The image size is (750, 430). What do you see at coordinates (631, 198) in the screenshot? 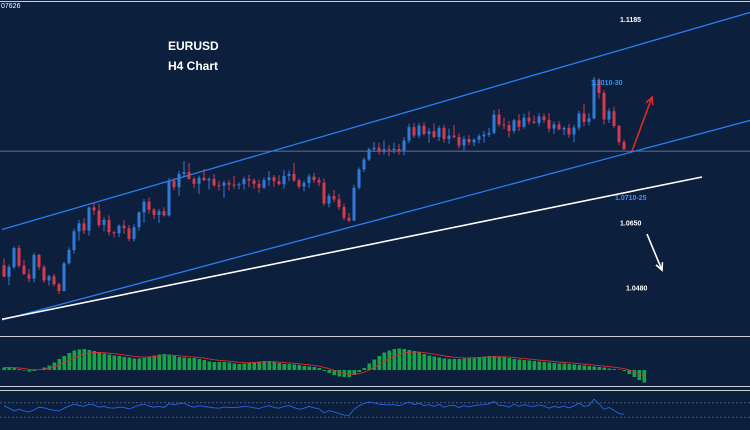
I see `price-label: 1.0710-25` at bounding box center [631, 198].